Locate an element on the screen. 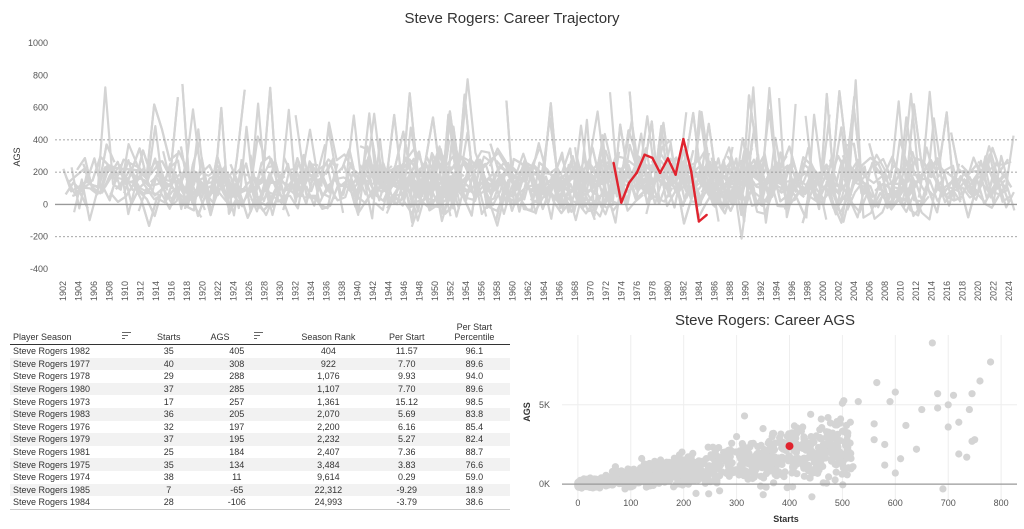 The image size is (1024, 529). table-cell: 2,200 is located at coordinates (328, 426).